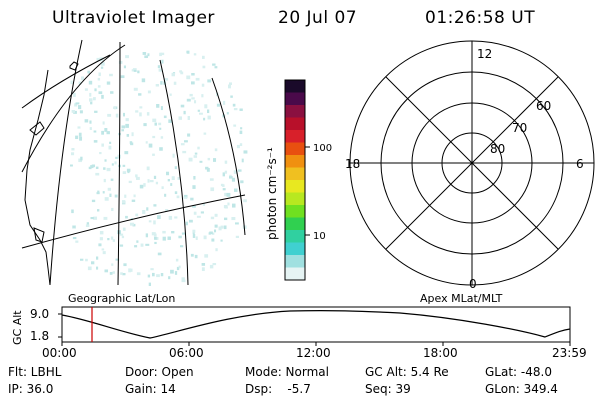  I want to click on coastline-fragment, so click(37, 128).